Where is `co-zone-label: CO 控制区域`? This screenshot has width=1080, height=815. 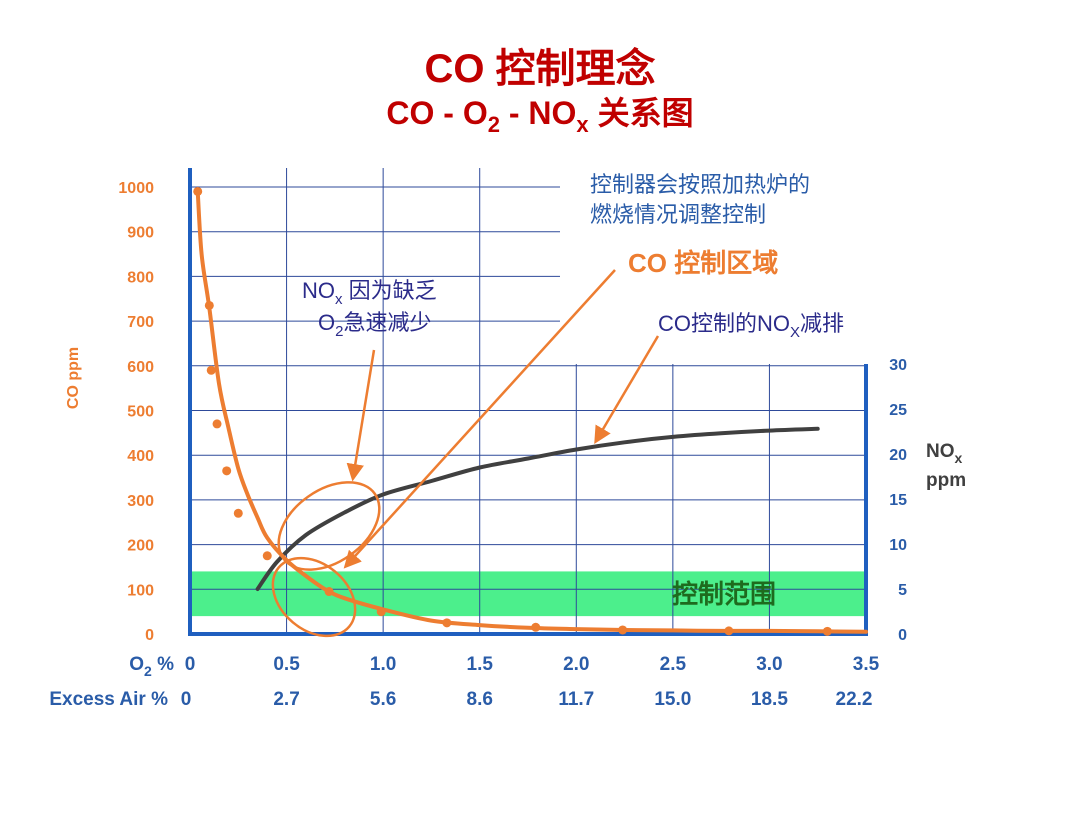 co-zone-label: CO 控制区域 is located at coordinates (703, 263).